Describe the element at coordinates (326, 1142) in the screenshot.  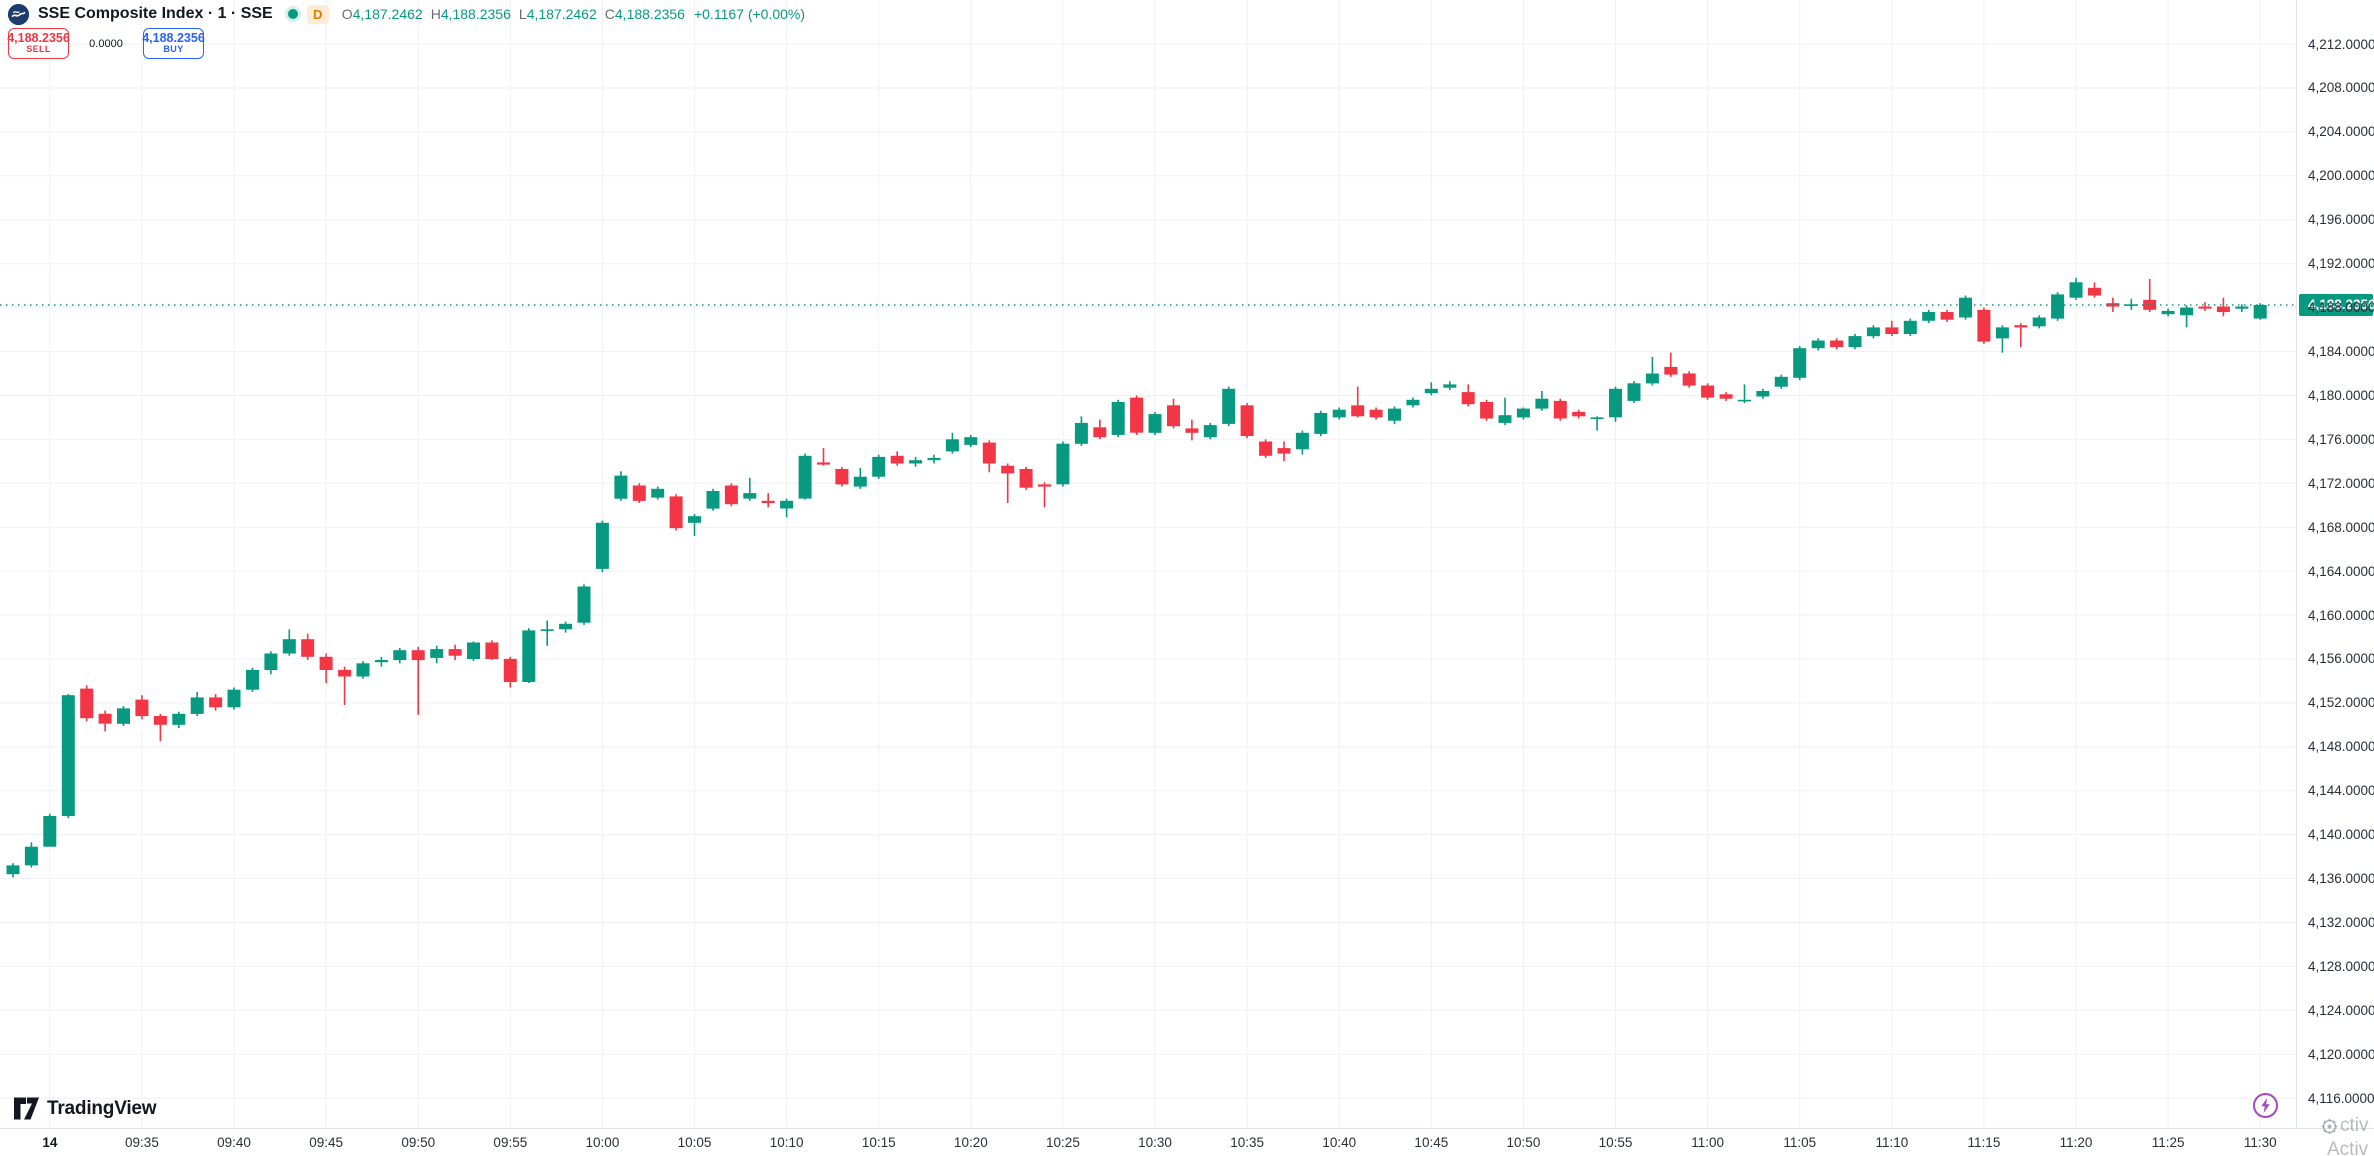
I see `time-axis-label: 09:45` at that location.